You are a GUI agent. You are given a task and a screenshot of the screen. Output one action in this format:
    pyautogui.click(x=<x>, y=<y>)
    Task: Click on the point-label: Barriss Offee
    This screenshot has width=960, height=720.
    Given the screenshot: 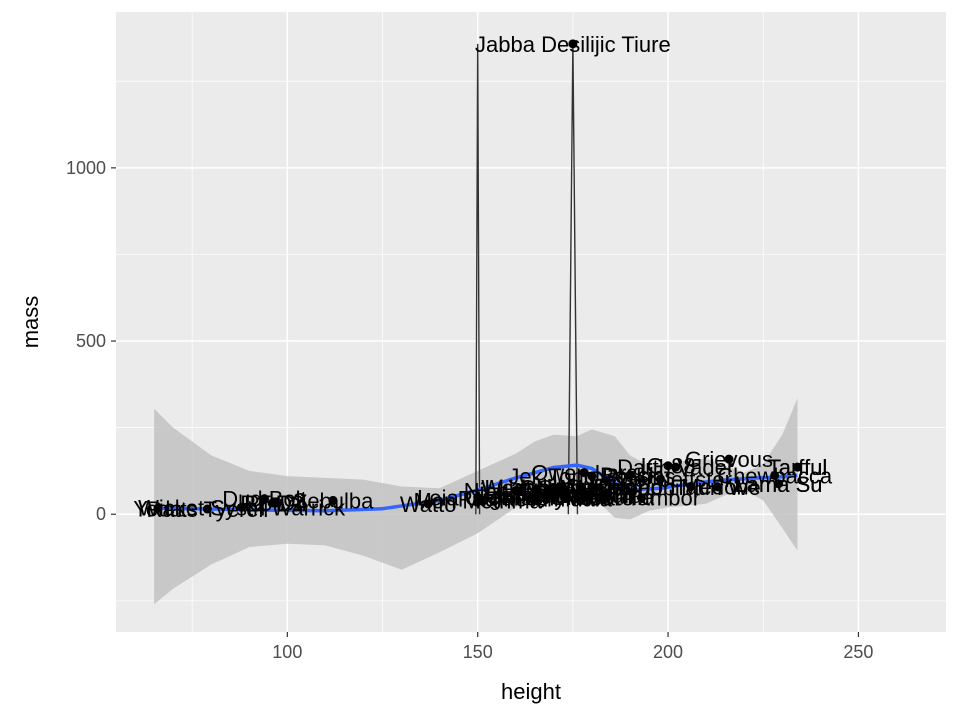 What is the action you would take?
    pyautogui.click(x=539, y=497)
    